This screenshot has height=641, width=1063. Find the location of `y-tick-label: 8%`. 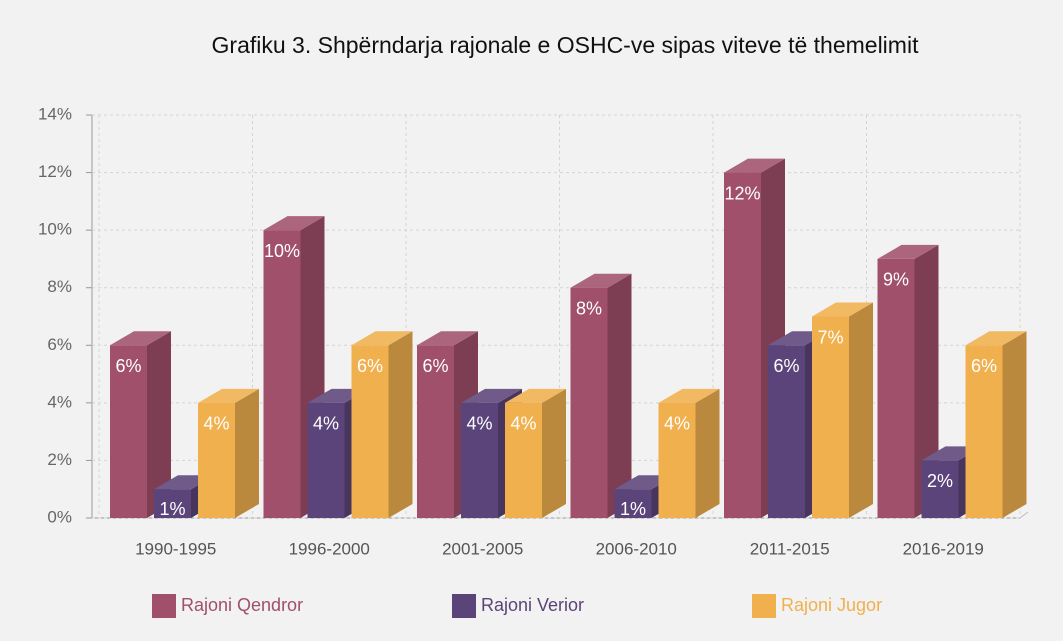

y-tick-label: 8% is located at coordinates (59, 286).